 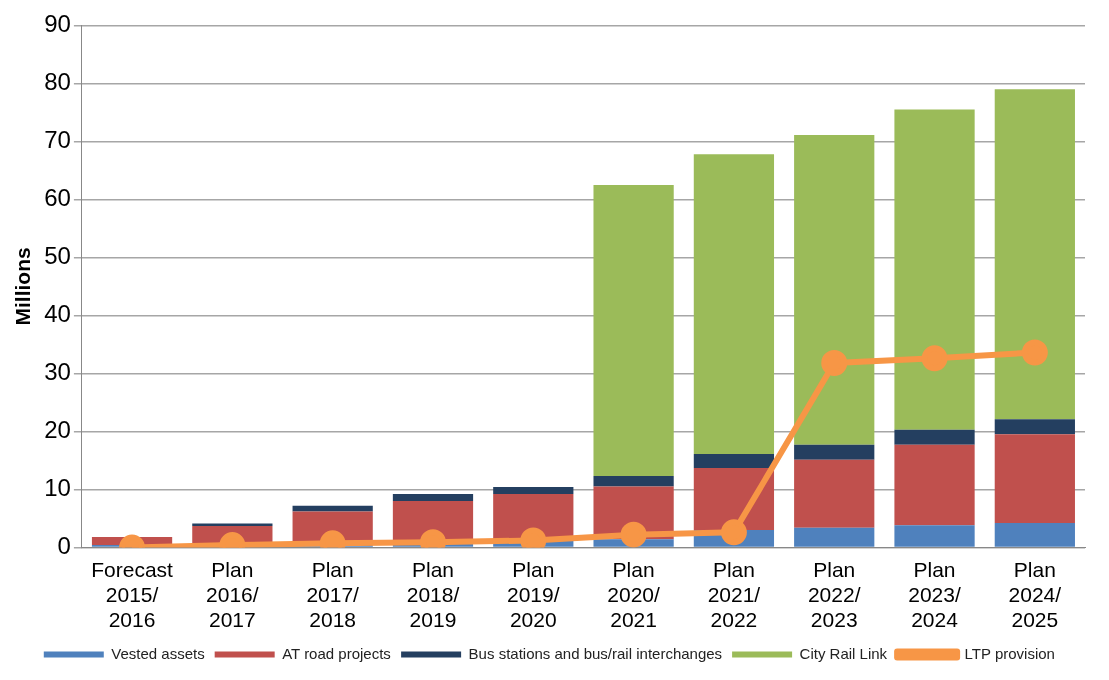 I want to click on x-tick-label: Plan 2016/ 2017, so click(x=232, y=594).